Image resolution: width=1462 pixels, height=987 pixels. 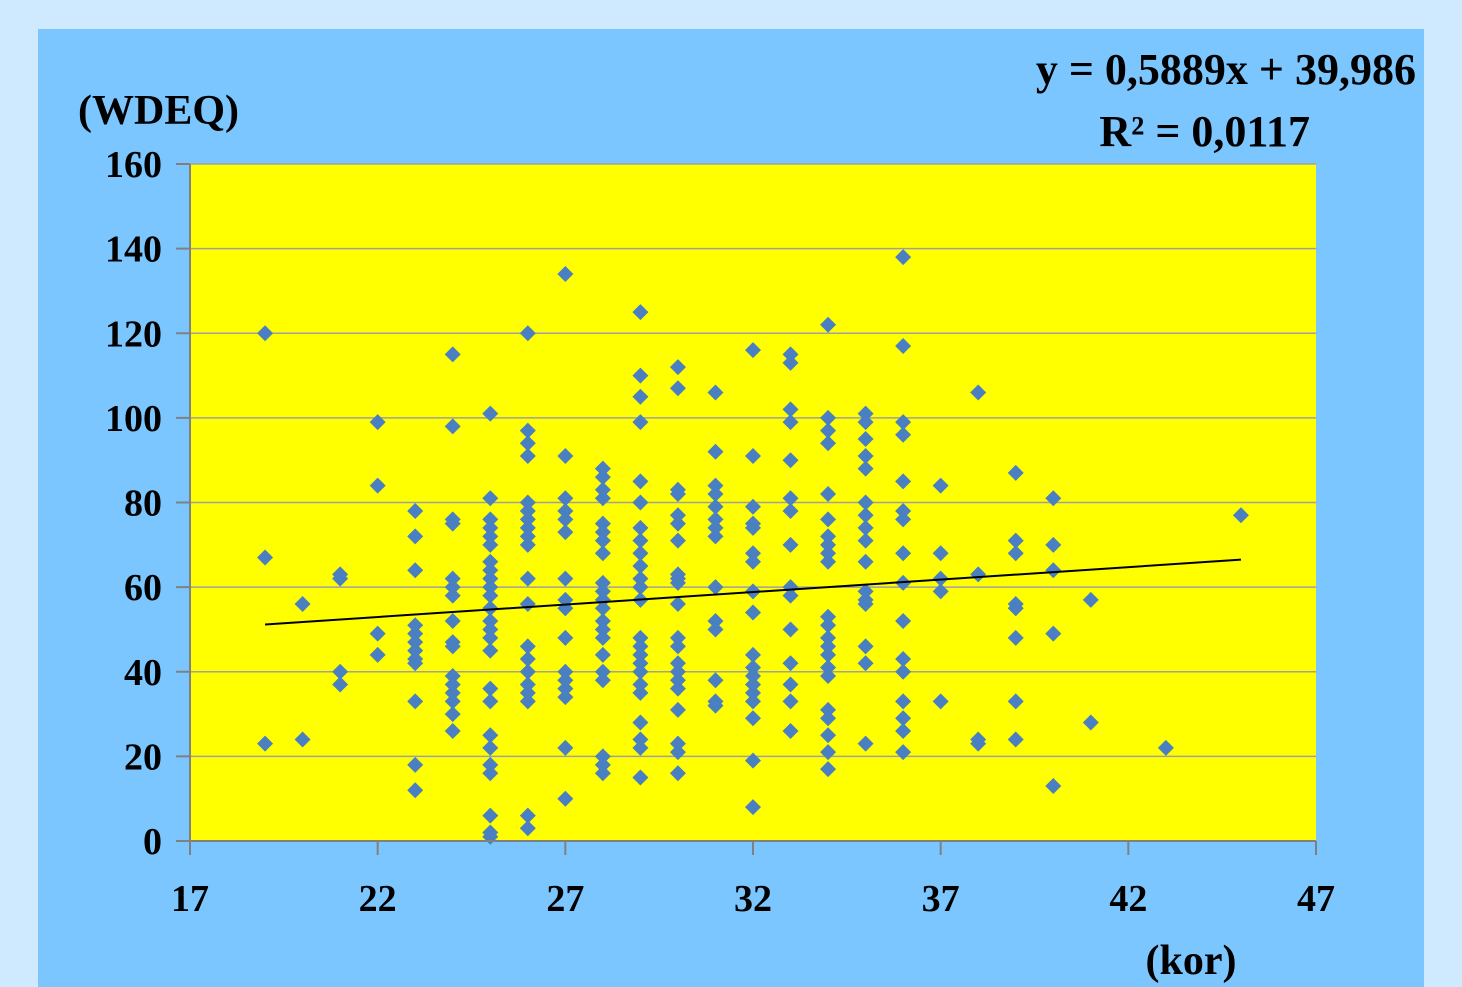 I want to click on x-tick-label: 22, so click(x=378, y=899).